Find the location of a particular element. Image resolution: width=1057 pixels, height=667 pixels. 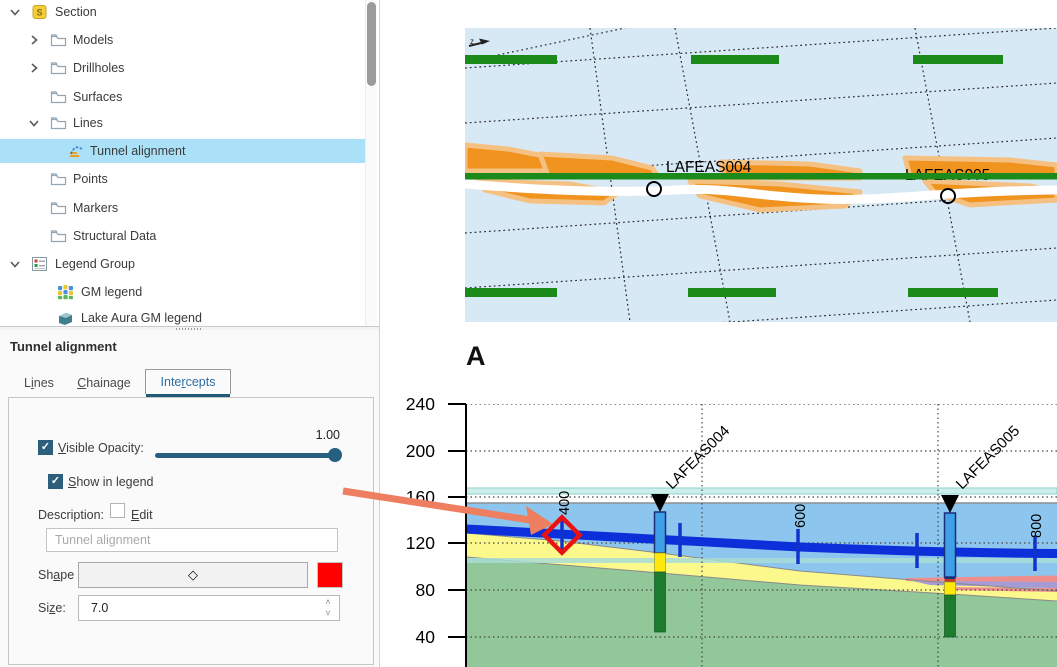

tab-label: Intercepts is located at coordinates (188, 382).